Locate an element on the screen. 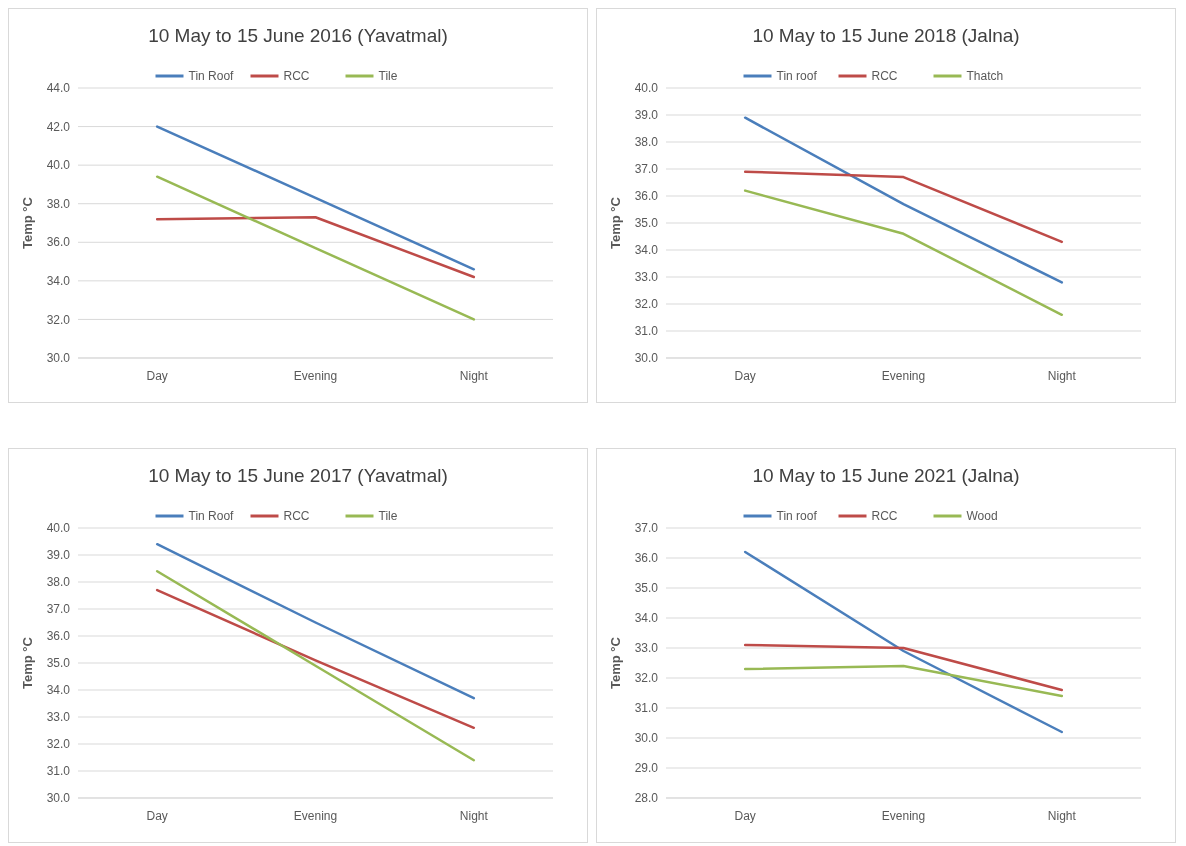 The width and height of the screenshot is (1186, 846). y-tick-label: 29.0 is located at coordinates (646, 768).